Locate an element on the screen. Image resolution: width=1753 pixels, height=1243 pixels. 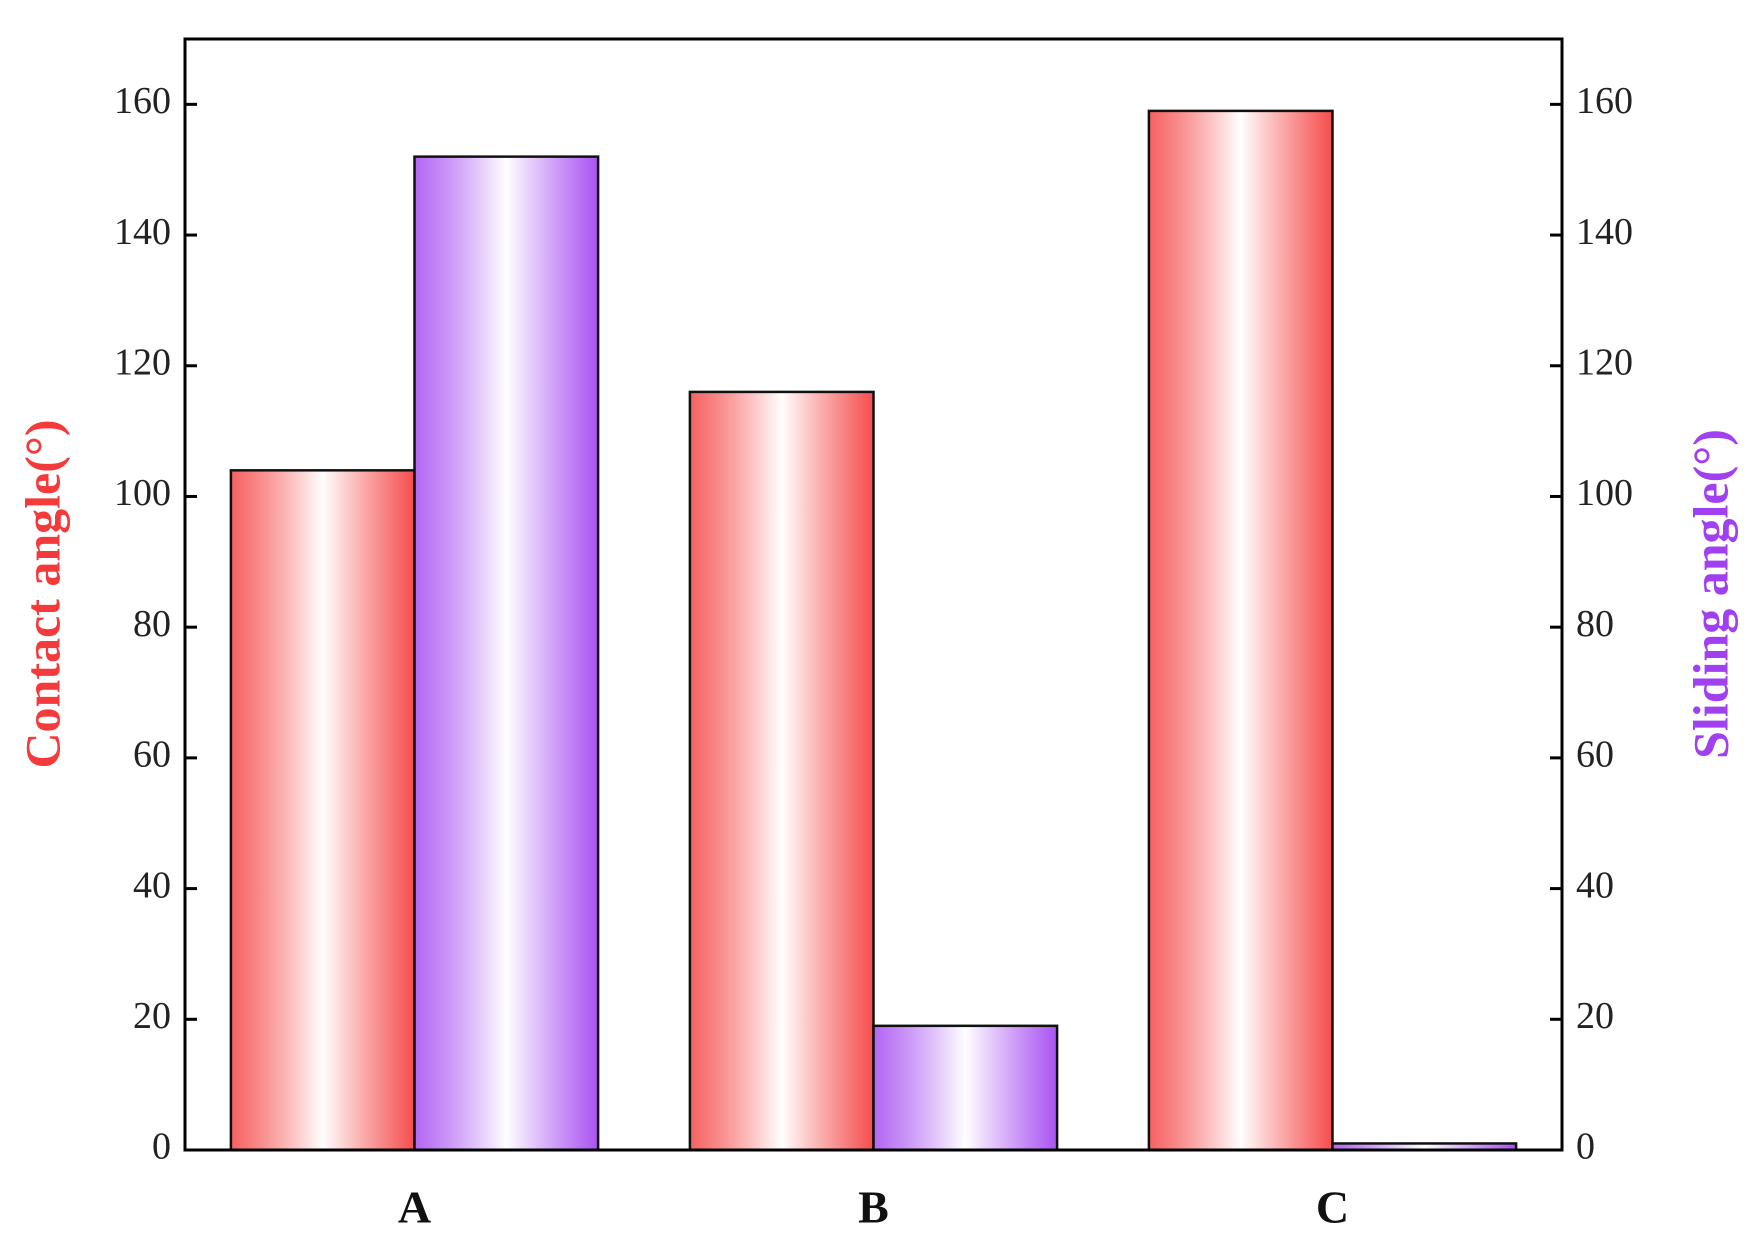
y-tick-label: 100 is located at coordinates (142, 493).